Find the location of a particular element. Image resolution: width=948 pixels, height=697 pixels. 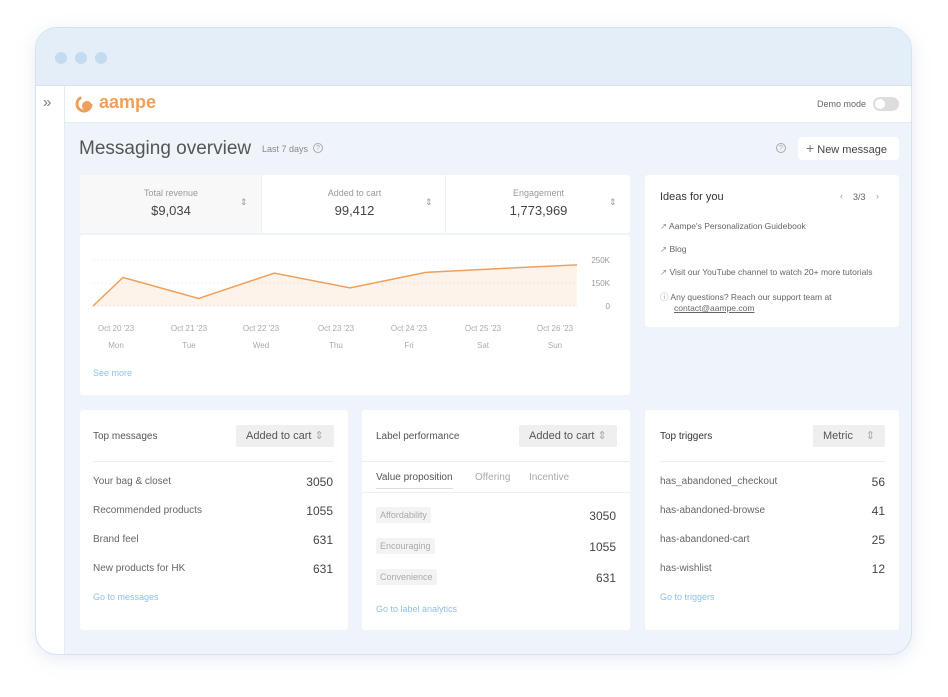

row-label: Recommended products is located at coordinates (147, 510).